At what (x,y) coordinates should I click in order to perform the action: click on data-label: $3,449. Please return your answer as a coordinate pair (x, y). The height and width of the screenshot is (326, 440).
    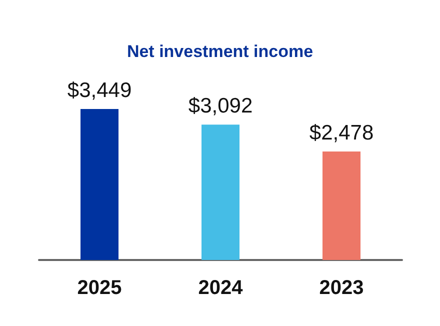
    Looking at the image, I should click on (99, 90).